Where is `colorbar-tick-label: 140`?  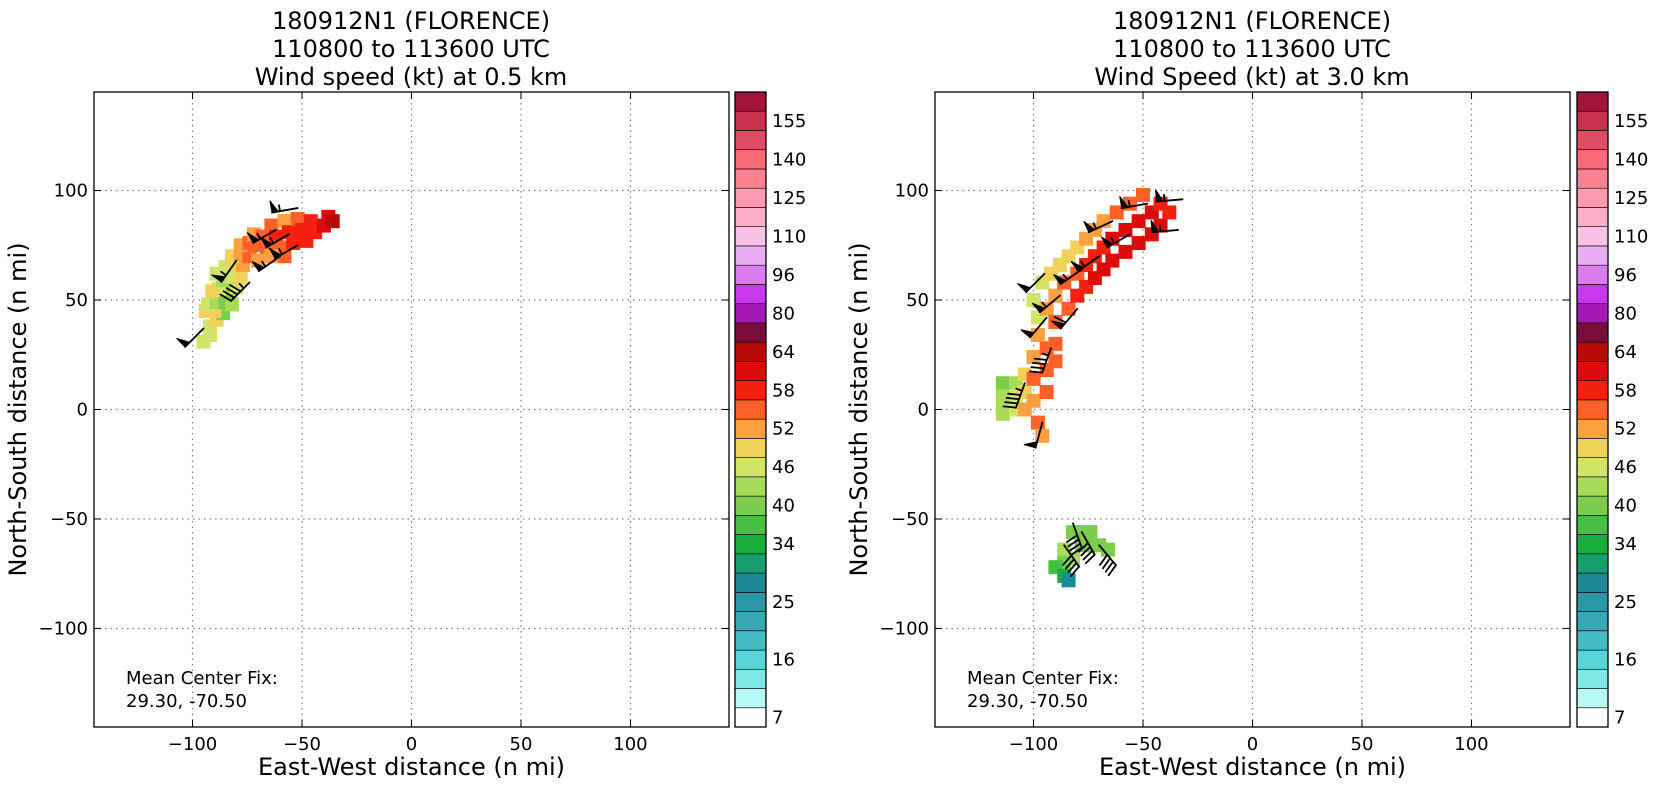 colorbar-tick-label: 140 is located at coordinates (1631, 159).